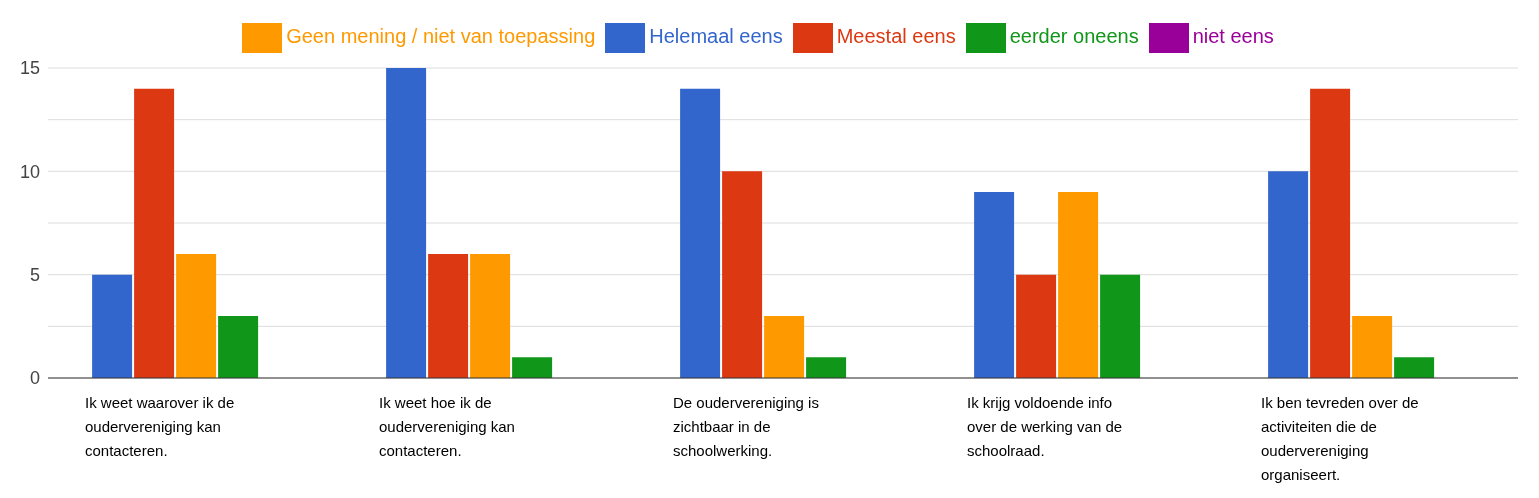  What do you see at coordinates (160, 426) in the screenshot?
I see `x-tick-label: Ik weet waarover ik de oudervereniging kan contacteren.` at bounding box center [160, 426].